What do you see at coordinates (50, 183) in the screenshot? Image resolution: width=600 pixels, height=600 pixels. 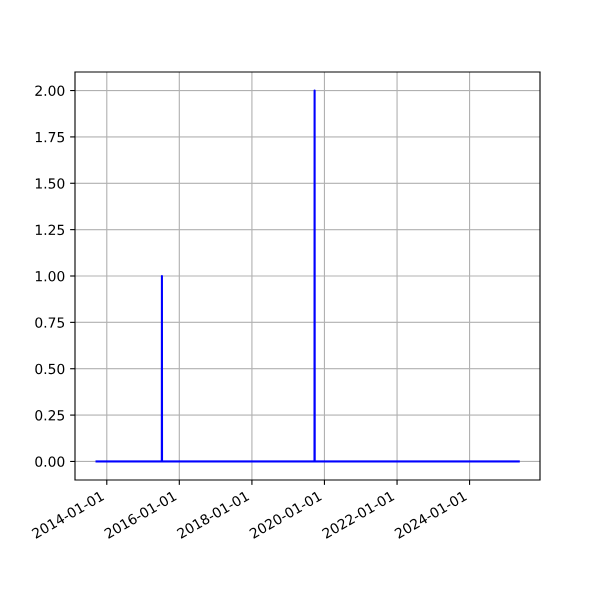 I see `y-tick-label: 1.50` at bounding box center [50, 183].